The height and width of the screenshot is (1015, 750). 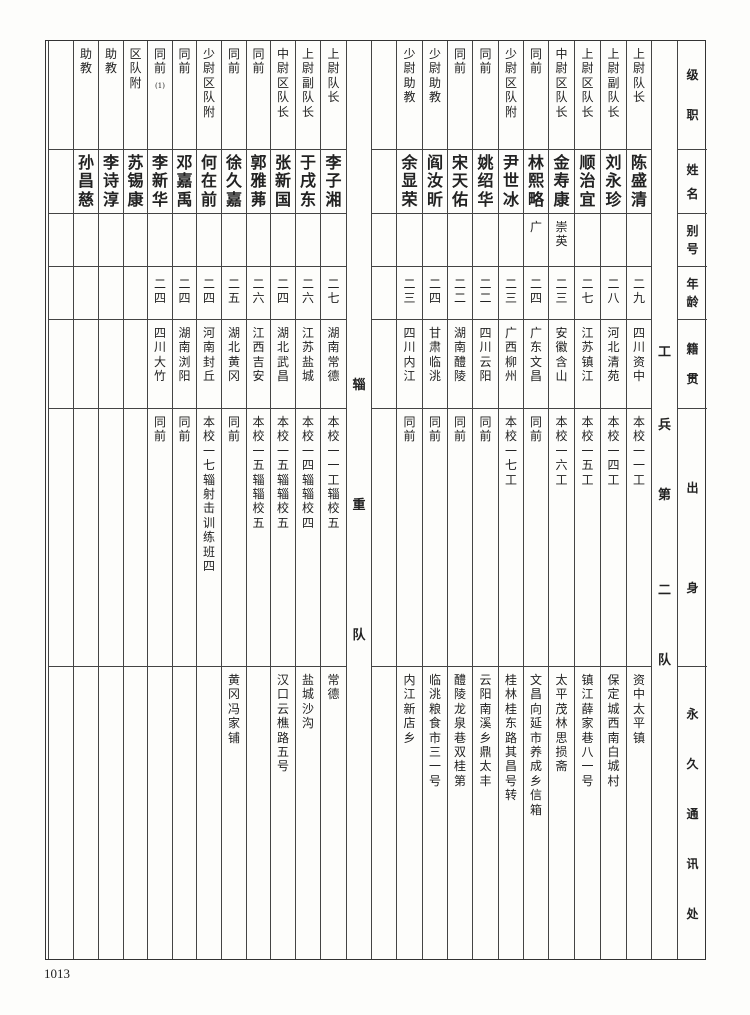 I want to click on record-column: 同前 (1) 李新华 二四 四川大竹 同前, so click(x=159, y=500).